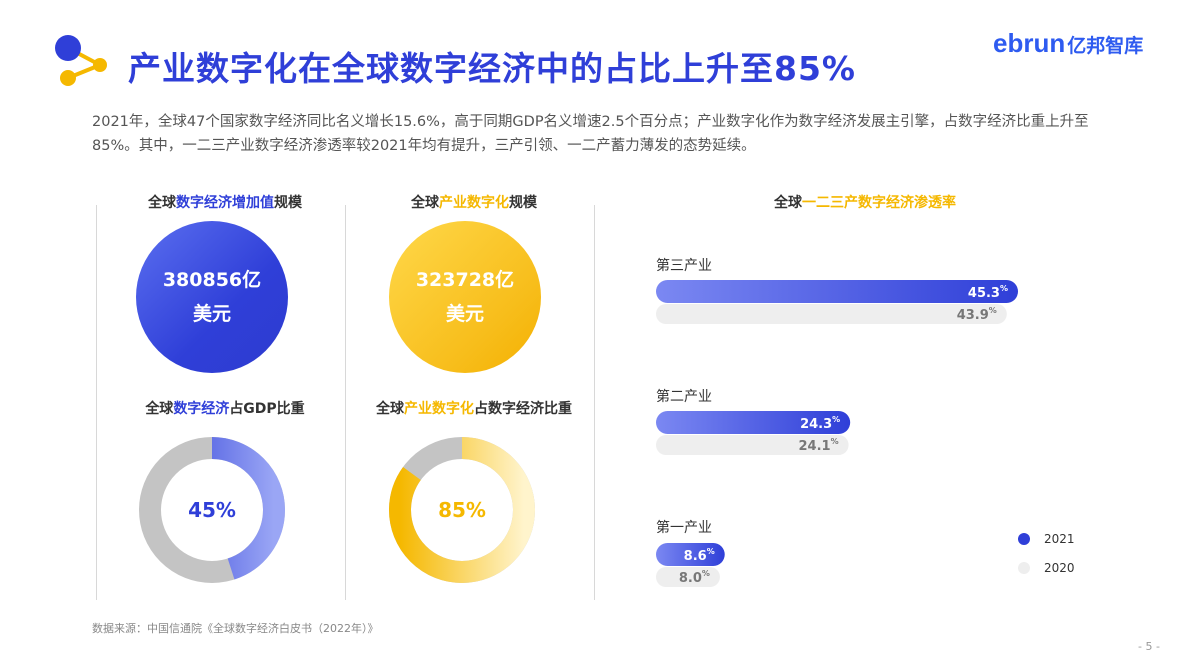  What do you see at coordinates (818, 445) in the screenshot?
I see `bar-2020-label: 24.1%` at bounding box center [818, 445].